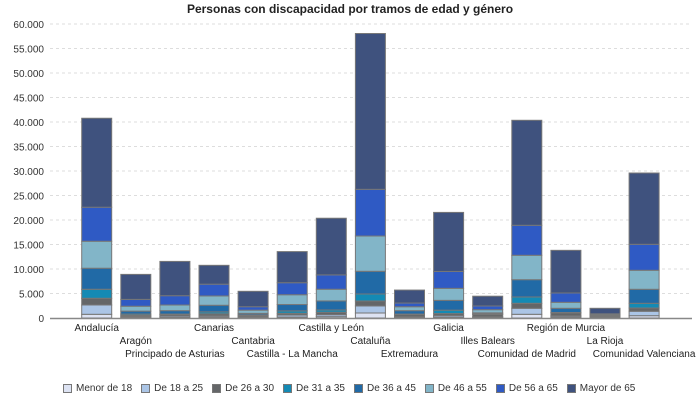 The height and width of the screenshot is (400, 700). What do you see at coordinates (253, 341) in the screenshot?
I see `x-tick-label: Cantabria` at bounding box center [253, 341].